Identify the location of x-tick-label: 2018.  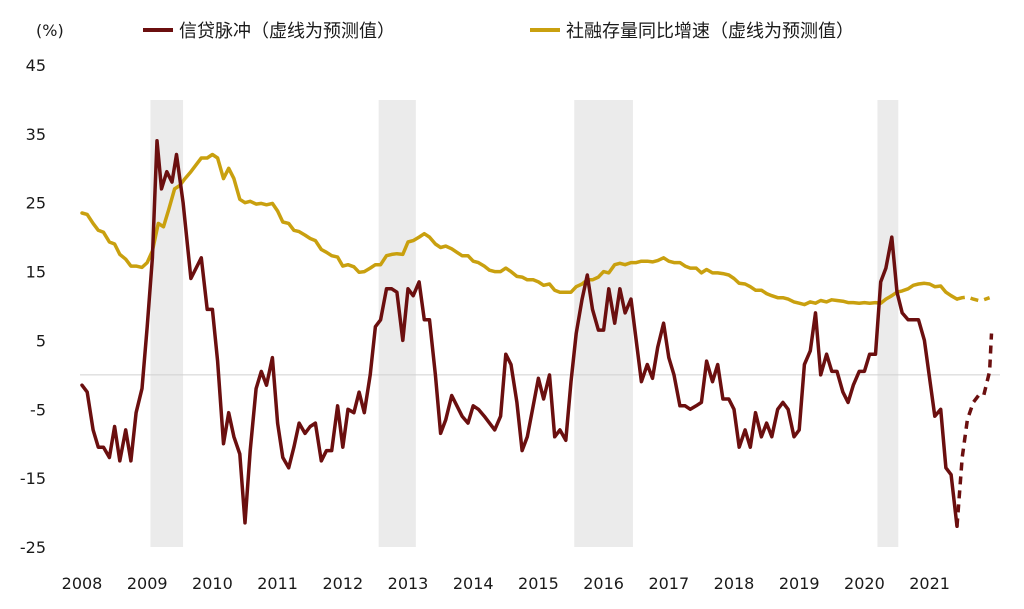
(734, 583).